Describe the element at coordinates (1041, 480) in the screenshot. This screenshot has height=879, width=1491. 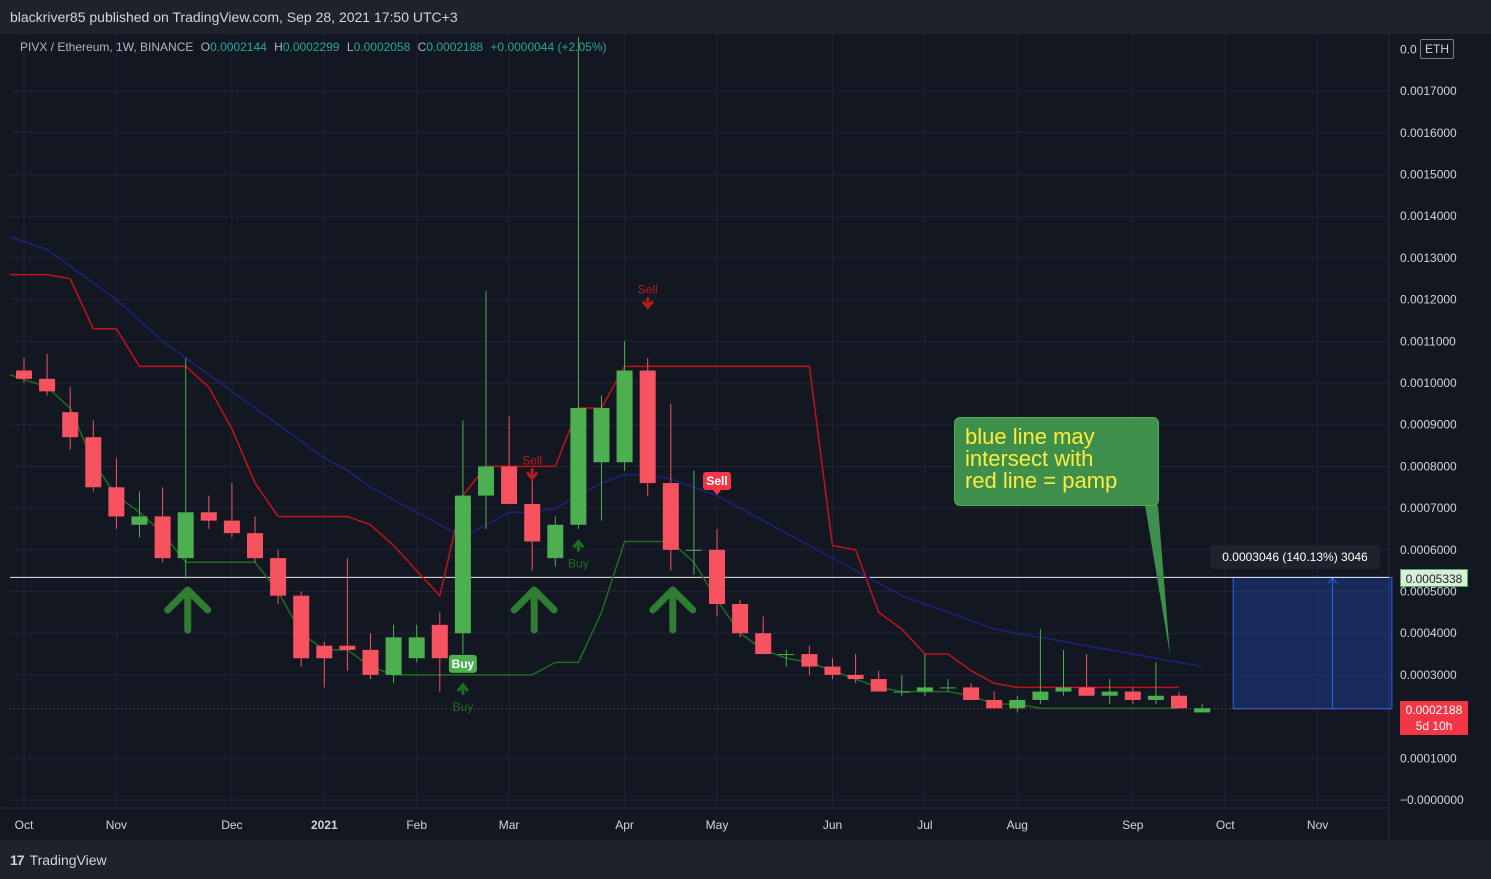
I see `note-line-3: red line = pamp` at that location.